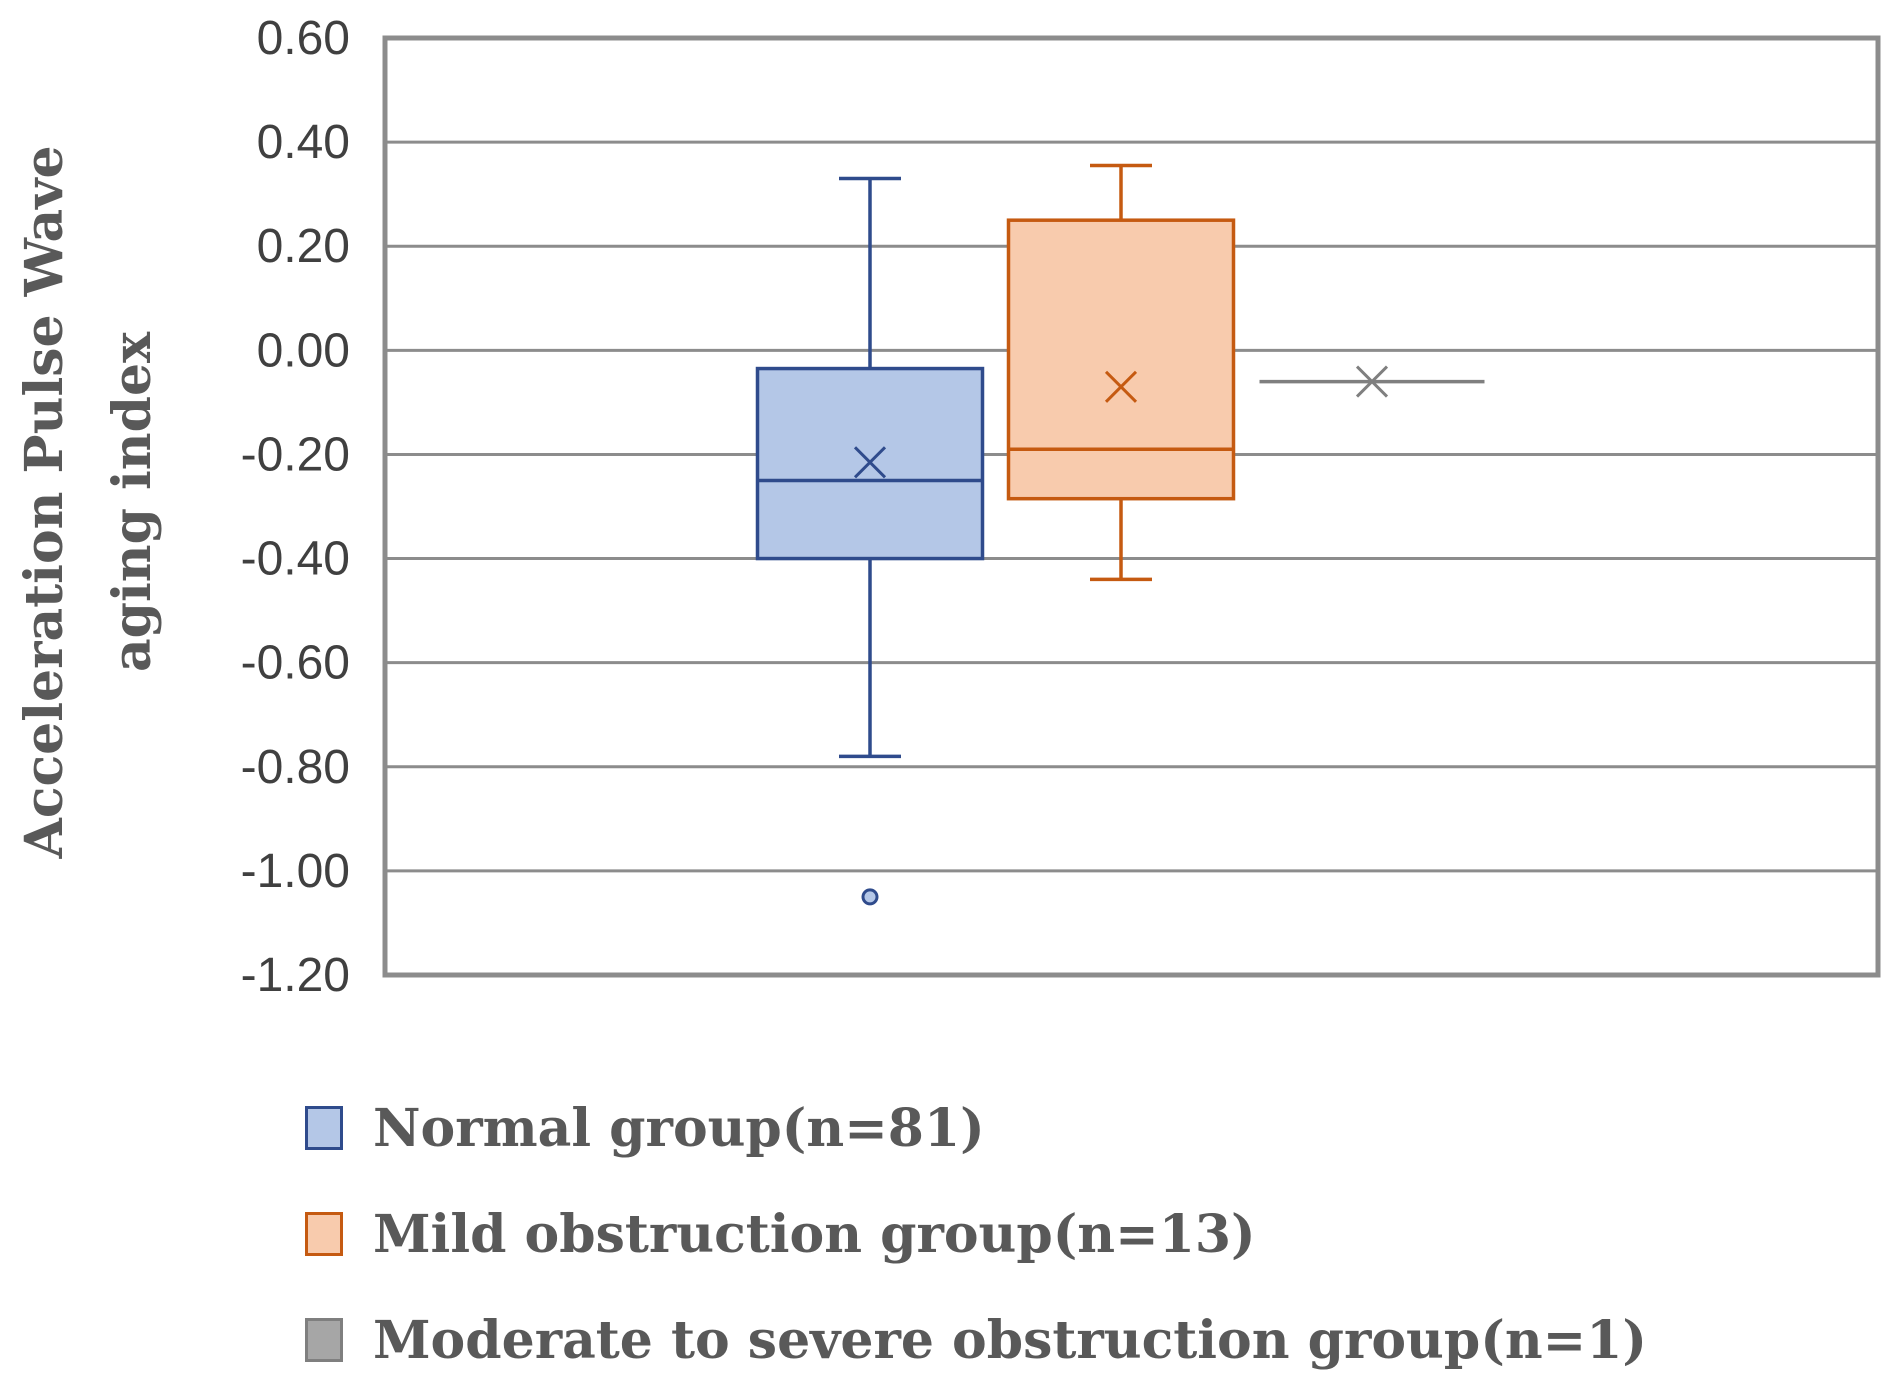 This screenshot has height=1393, width=1902. What do you see at coordinates (295, 767) in the screenshot?
I see `y-tick-label-7: -0.80` at bounding box center [295, 767].